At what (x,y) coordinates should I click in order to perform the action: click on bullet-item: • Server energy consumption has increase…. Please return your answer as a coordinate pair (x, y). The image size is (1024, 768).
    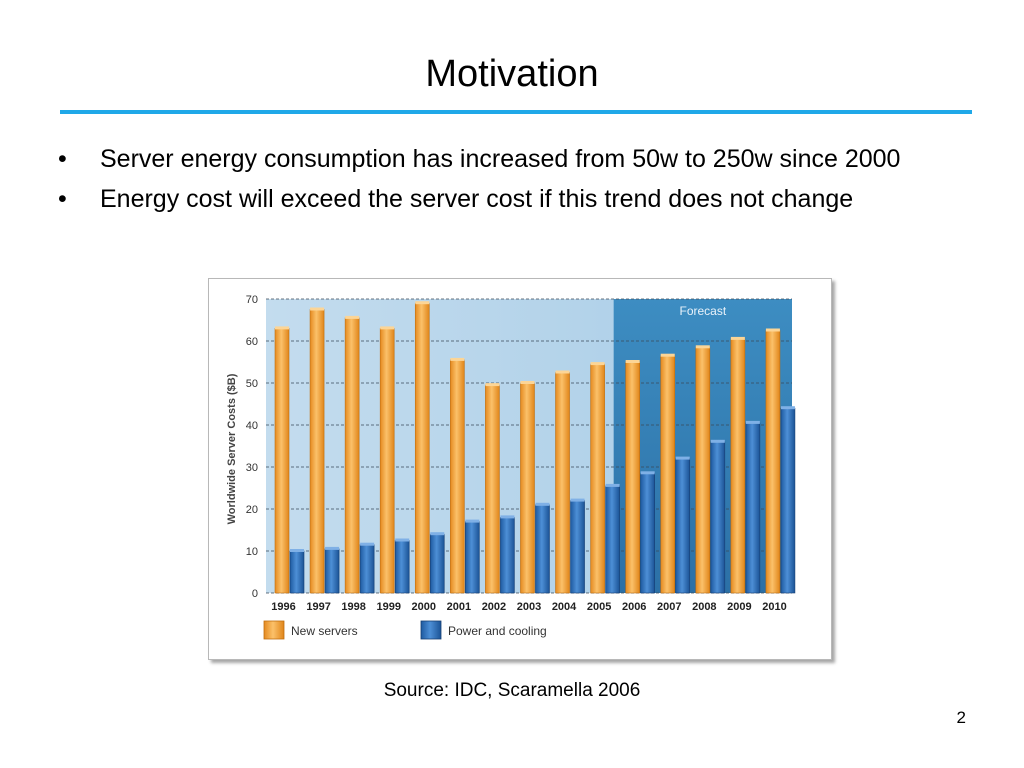
    Looking at the image, I should click on (518, 159).